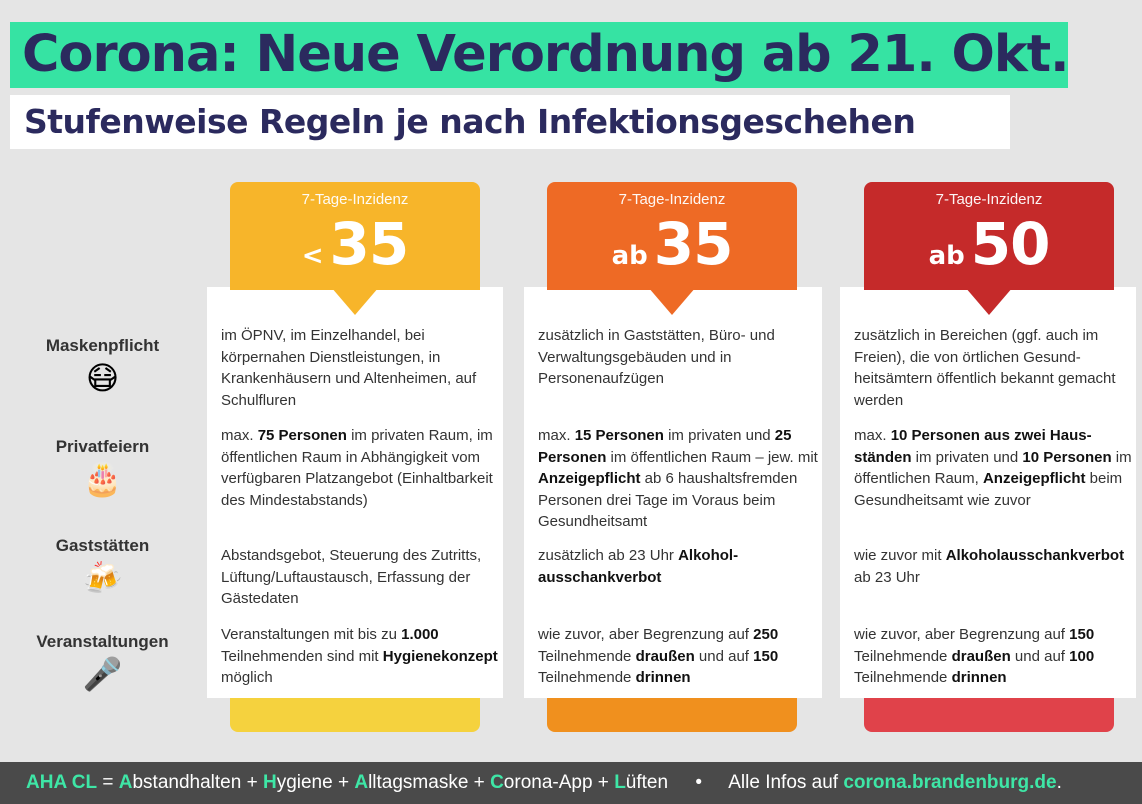 This screenshot has width=1142, height=804. What do you see at coordinates (665, 446) in the screenshot?
I see `rule-text-bold: 25 Personen` at bounding box center [665, 446].